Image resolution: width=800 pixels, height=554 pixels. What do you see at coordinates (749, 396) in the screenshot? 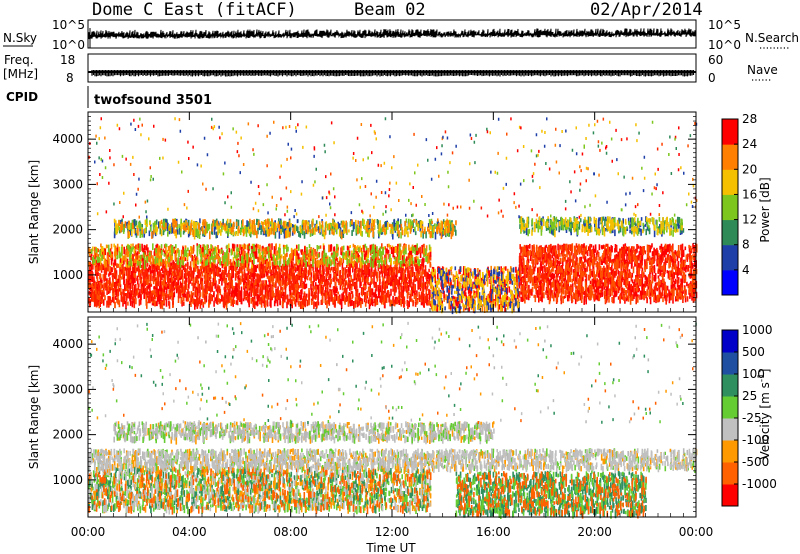
I see `velocity-colorbar-tick-label: 25` at bounding box center [749, 396].